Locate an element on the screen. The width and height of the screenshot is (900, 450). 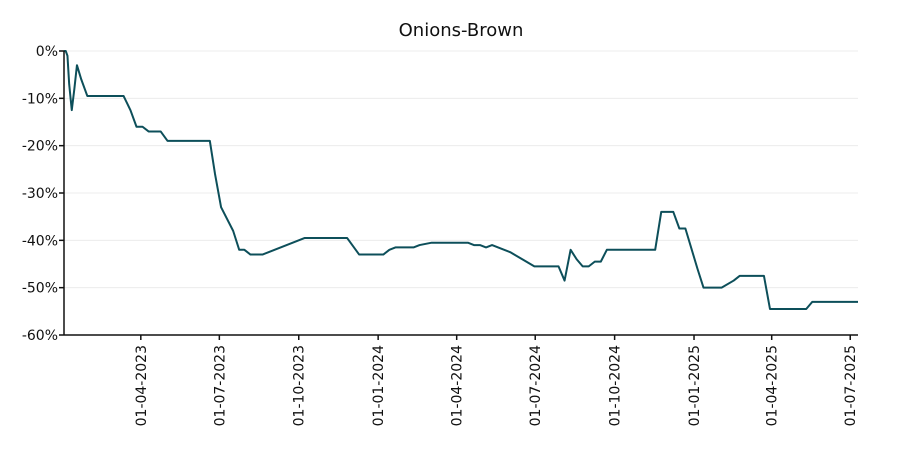
x-tick-label: 01-07-2025 is located at coordinates (851, 385).